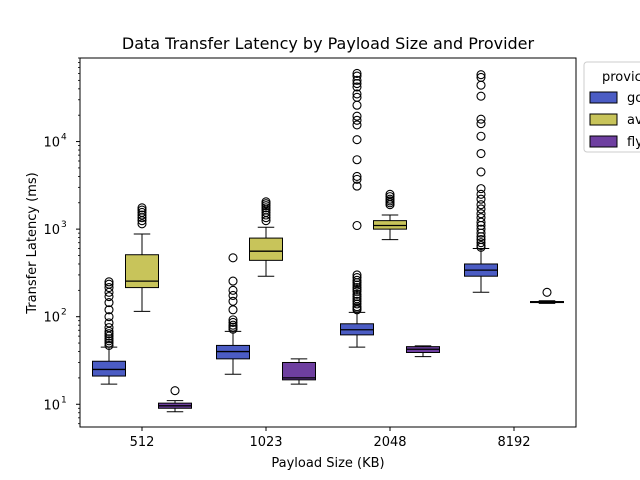  I want to click on x-tick-label: 1023, so click(265, 442).